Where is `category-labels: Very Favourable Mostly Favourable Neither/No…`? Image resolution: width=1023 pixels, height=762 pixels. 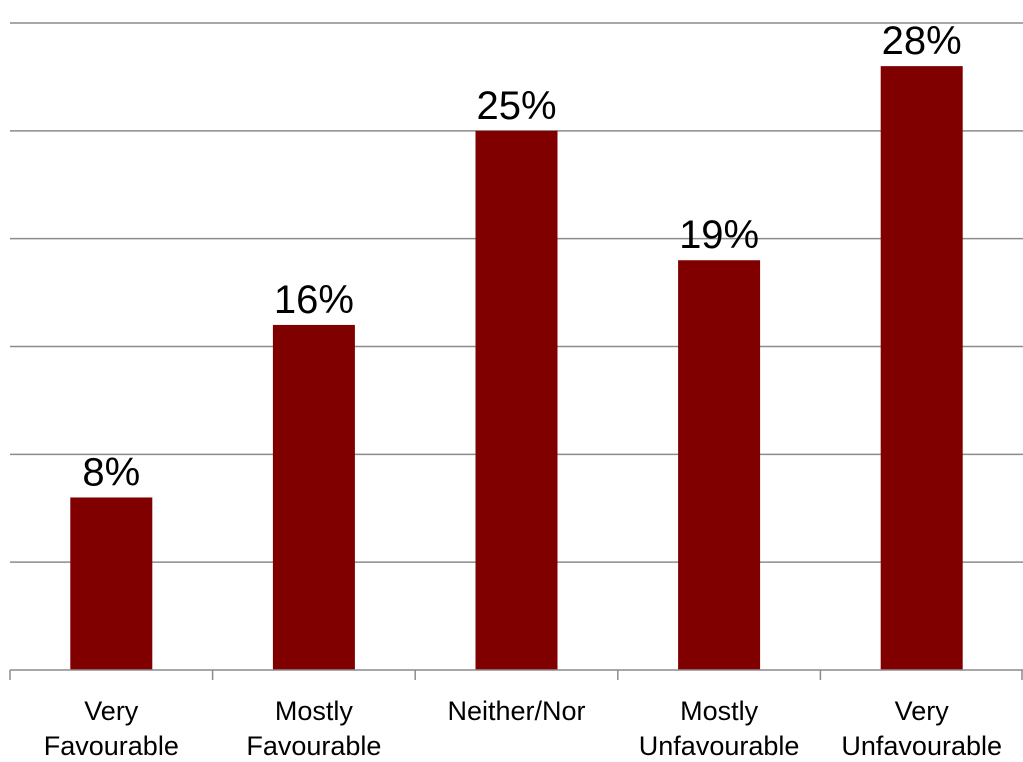
category-labels: Very Favourable Mostly Favourable Neither/No… is located at coordinates (523, 728).